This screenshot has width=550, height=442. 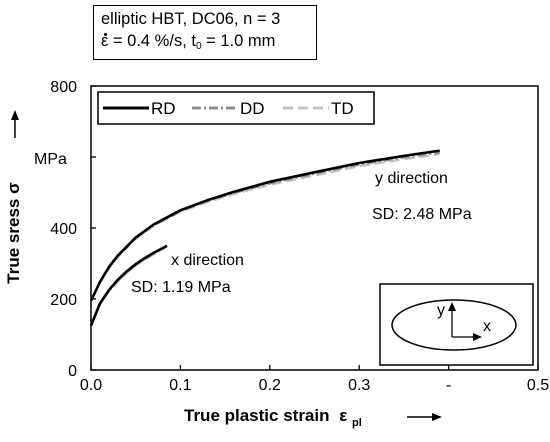 What do you see at coordinates (63, 300) in the screenshot?
I see `y-tick-label: 200` at bounding box center [63, 300].